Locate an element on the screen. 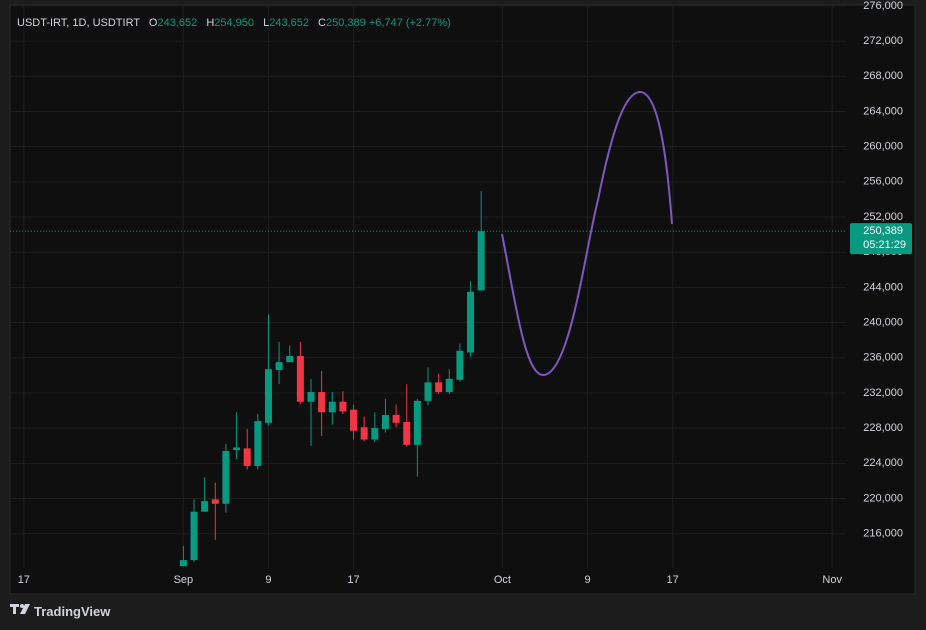  y-tick-label: 244,000 is located at coordinates (883, 287).